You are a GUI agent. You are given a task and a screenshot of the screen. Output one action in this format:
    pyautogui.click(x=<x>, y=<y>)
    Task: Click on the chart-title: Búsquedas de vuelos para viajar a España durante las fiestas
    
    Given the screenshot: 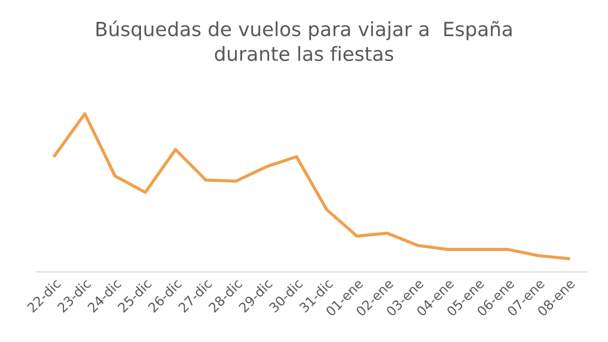 What is the action you would take?
    pyautogui.click(x=304, y=41)
    